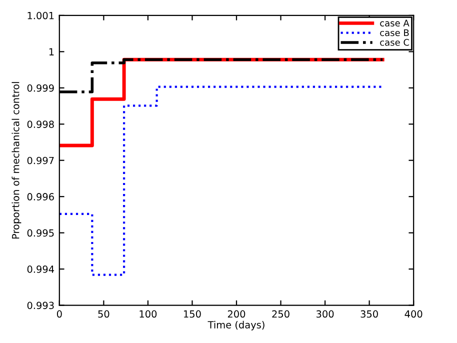  Describe the element at coordinates (394, 32) in the screenshot. I see `legend-label: case B` at that location.